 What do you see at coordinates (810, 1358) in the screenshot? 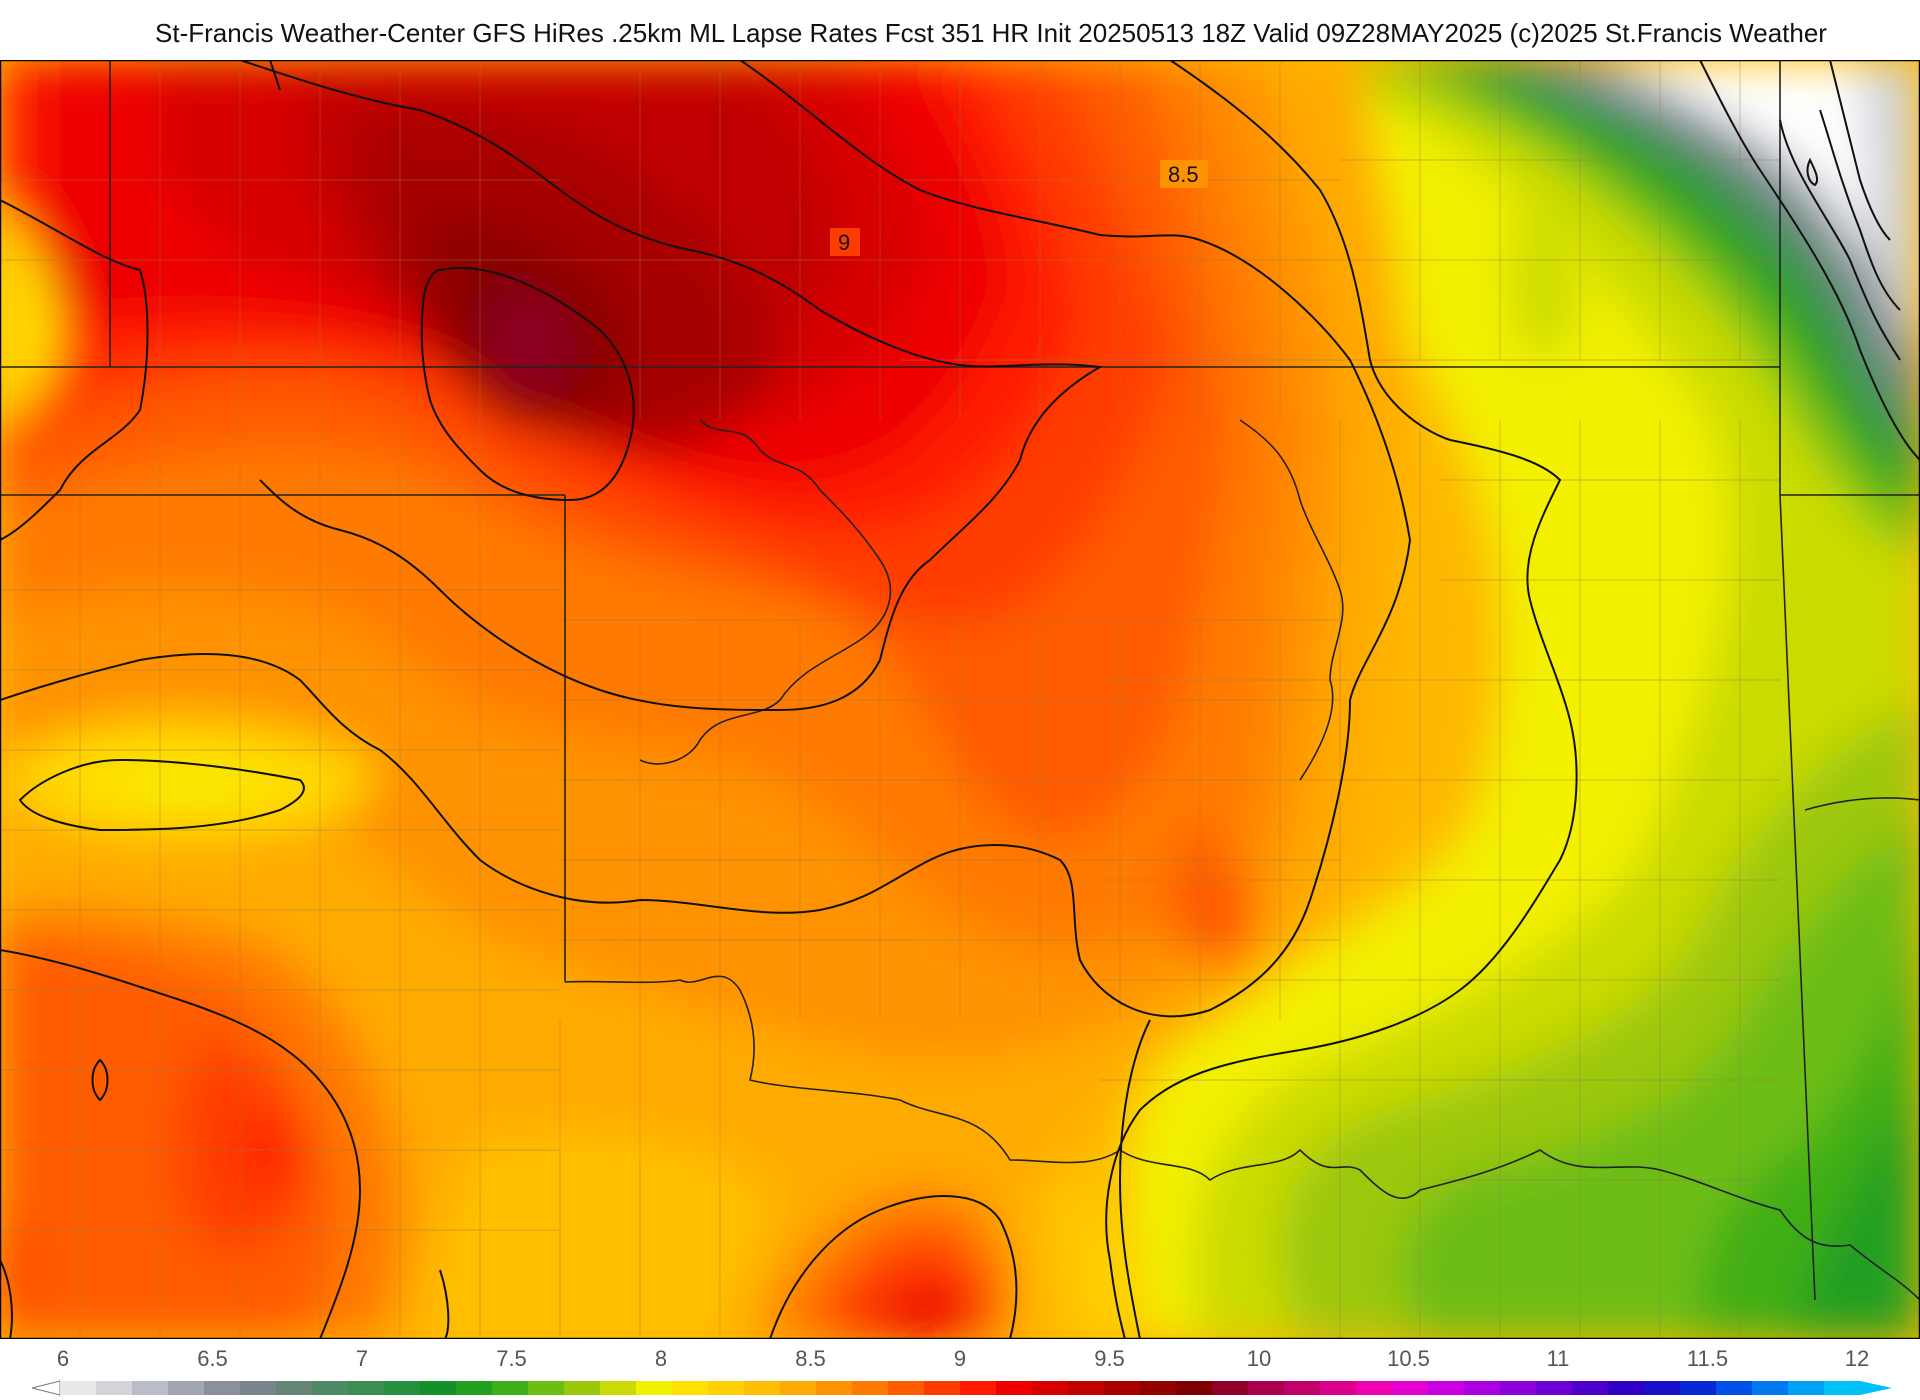
I see `colorbar-tick-label: 8.5` at bounding box center [810, 1358].